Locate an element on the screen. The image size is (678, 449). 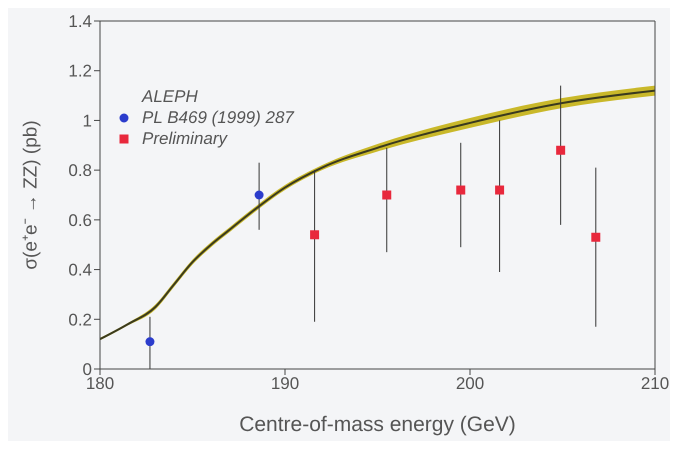
x-tick-label: 190 is located at coordinates (285, 384).